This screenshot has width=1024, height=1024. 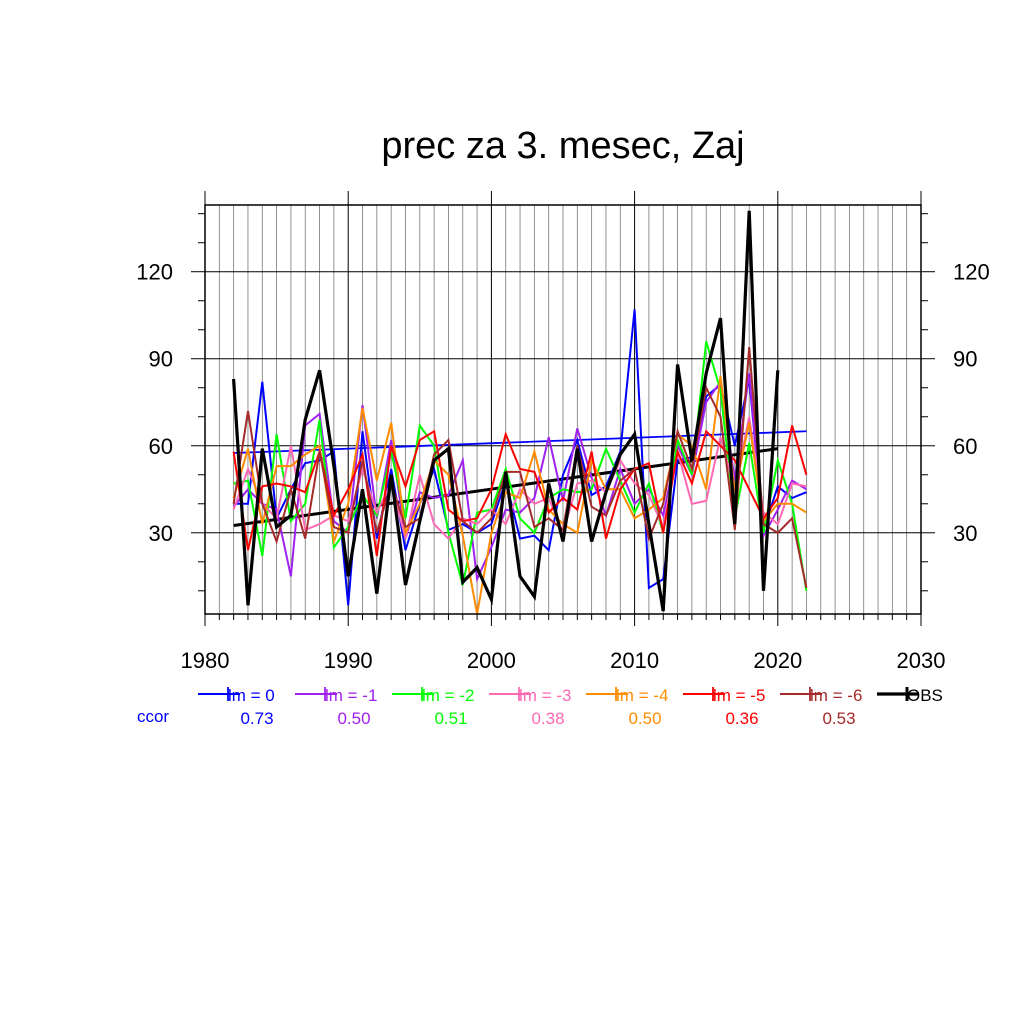 I want to click on ccor-value: 0.53, so click(x=838, y=718).